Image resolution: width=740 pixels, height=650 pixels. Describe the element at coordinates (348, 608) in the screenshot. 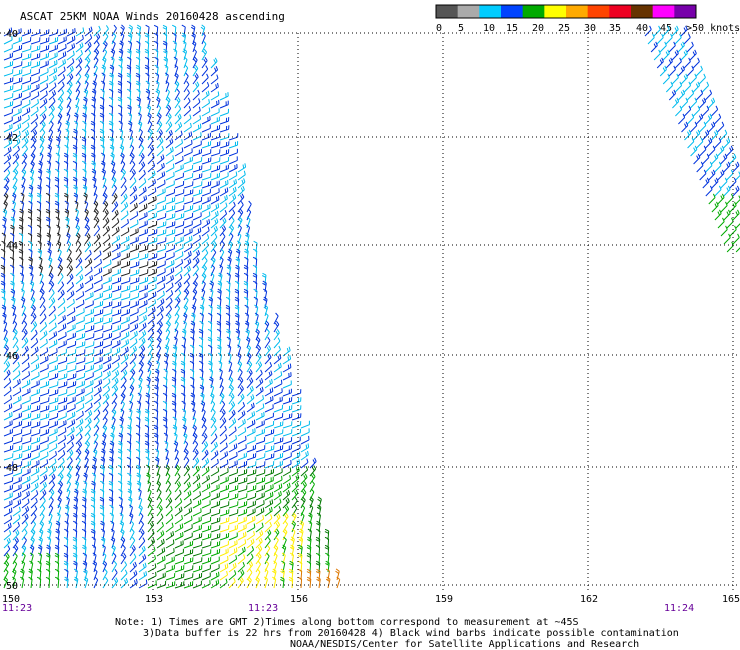

I see `time-labels: 11:23 11:23 11:24` at that location.